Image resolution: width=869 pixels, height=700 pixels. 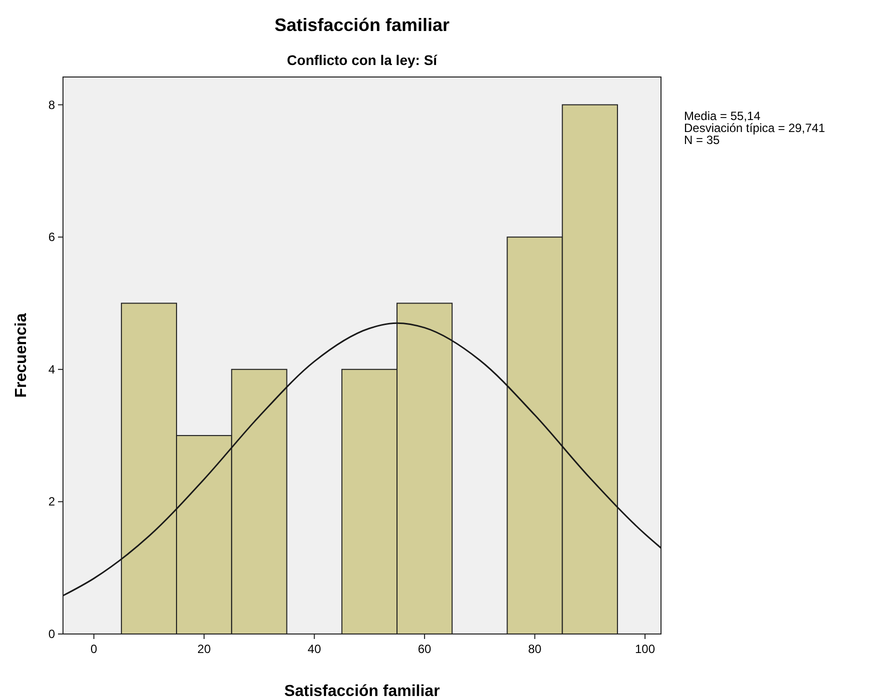 What do you see at coordinates (315, 649) in the screenshot?
I see `x-tick-label: 40` at bounding box center [315, 649].